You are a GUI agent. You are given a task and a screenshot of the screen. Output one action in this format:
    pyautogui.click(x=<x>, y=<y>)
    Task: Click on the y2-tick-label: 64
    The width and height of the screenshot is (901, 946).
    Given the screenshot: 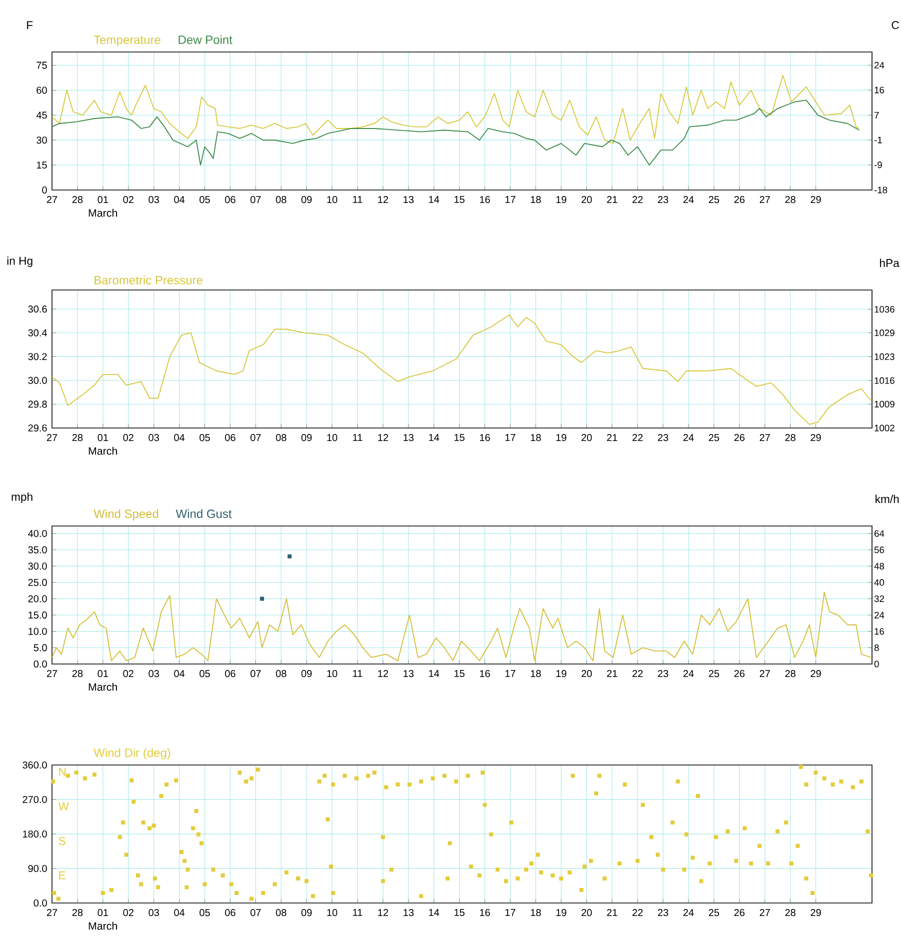 What is the action you would take?
    pyautogui.click(x=879, y=533)
    